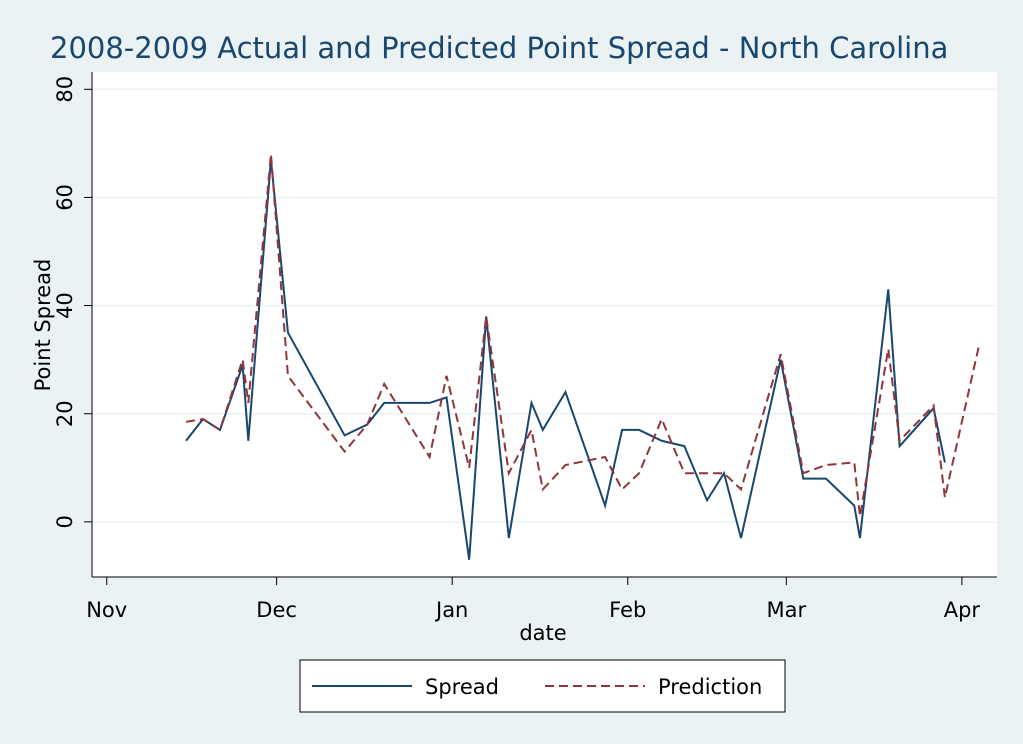 The width and height of the screenshot is (1023, 744). What do you see at coordinates (65, 89) in the screenshot?
I see `y-tick-label: 80` at bounding box center [65, 89].